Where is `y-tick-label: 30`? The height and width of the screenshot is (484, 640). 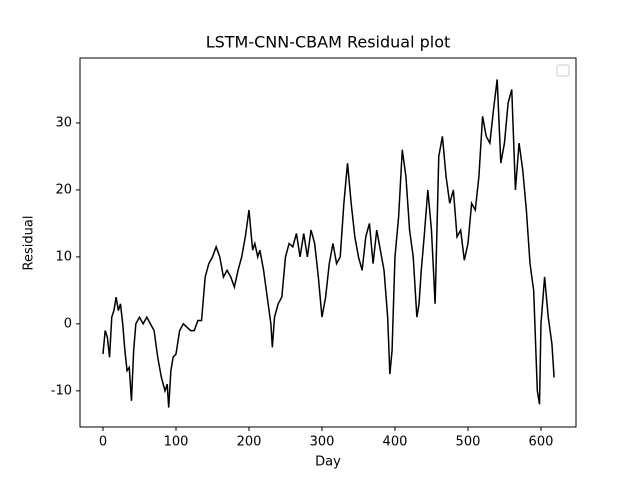 y-tick-label: 30 is located at coordinates (63, 122).